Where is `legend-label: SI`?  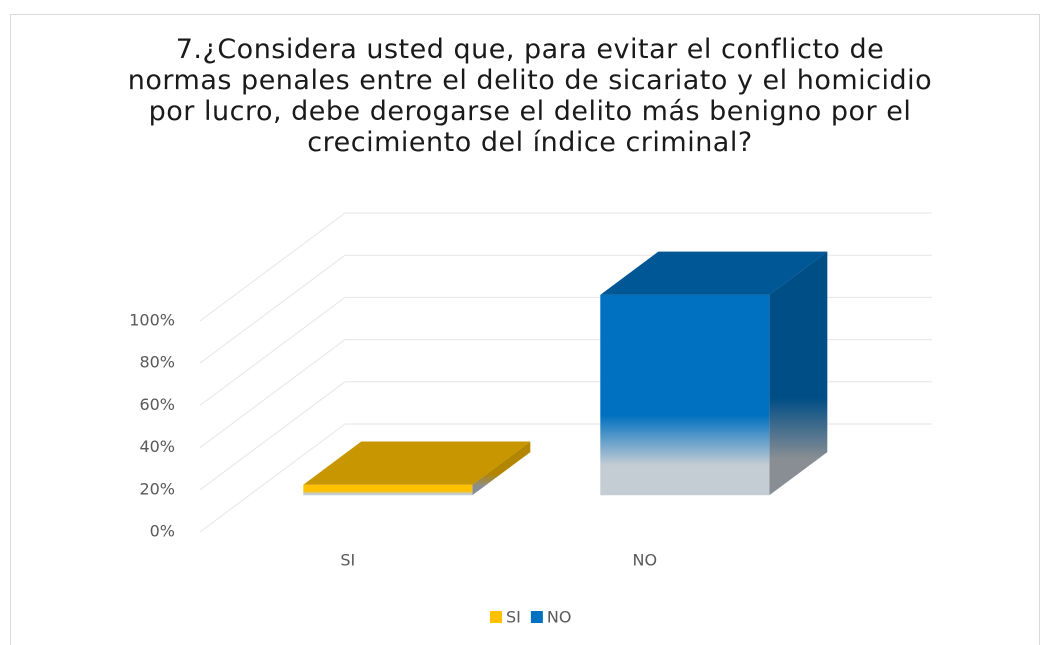
legend-label: SI is located at coordinates (513, 617).